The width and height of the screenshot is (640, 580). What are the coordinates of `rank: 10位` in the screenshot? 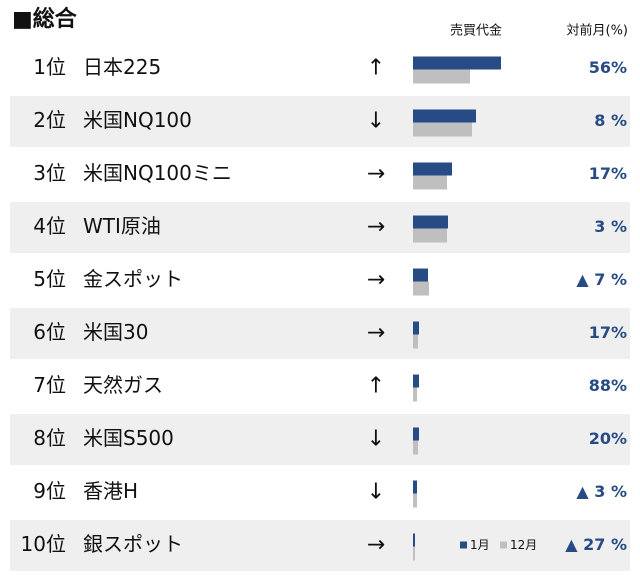 It's located at (43, 544).